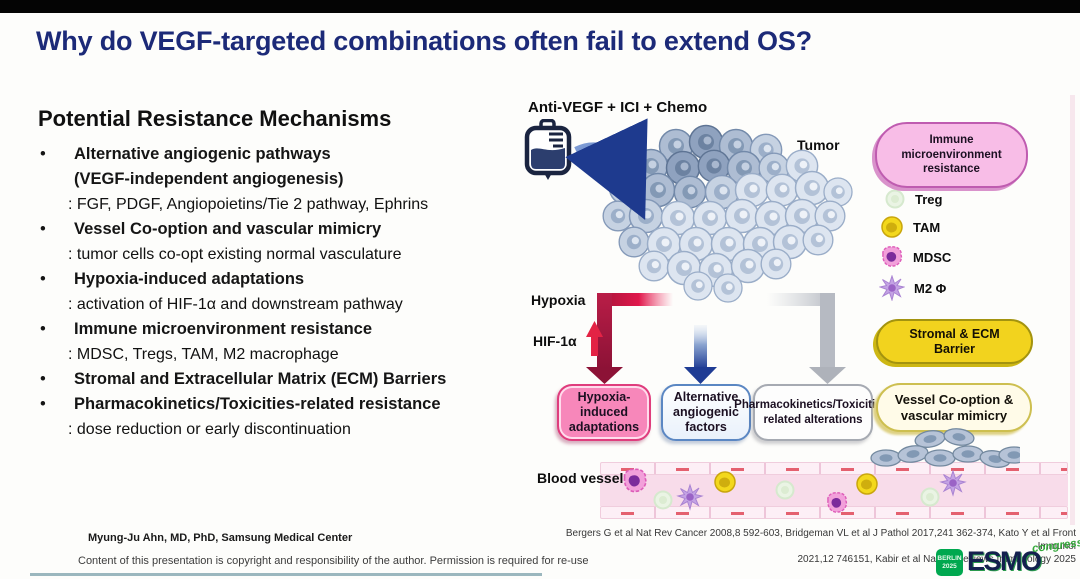 Image resolution: width=1080 pixels, height=579 pixels. Describe the element at coordinates (548, 149) in the screenshot. I see `iv-bag-icon` at that location.